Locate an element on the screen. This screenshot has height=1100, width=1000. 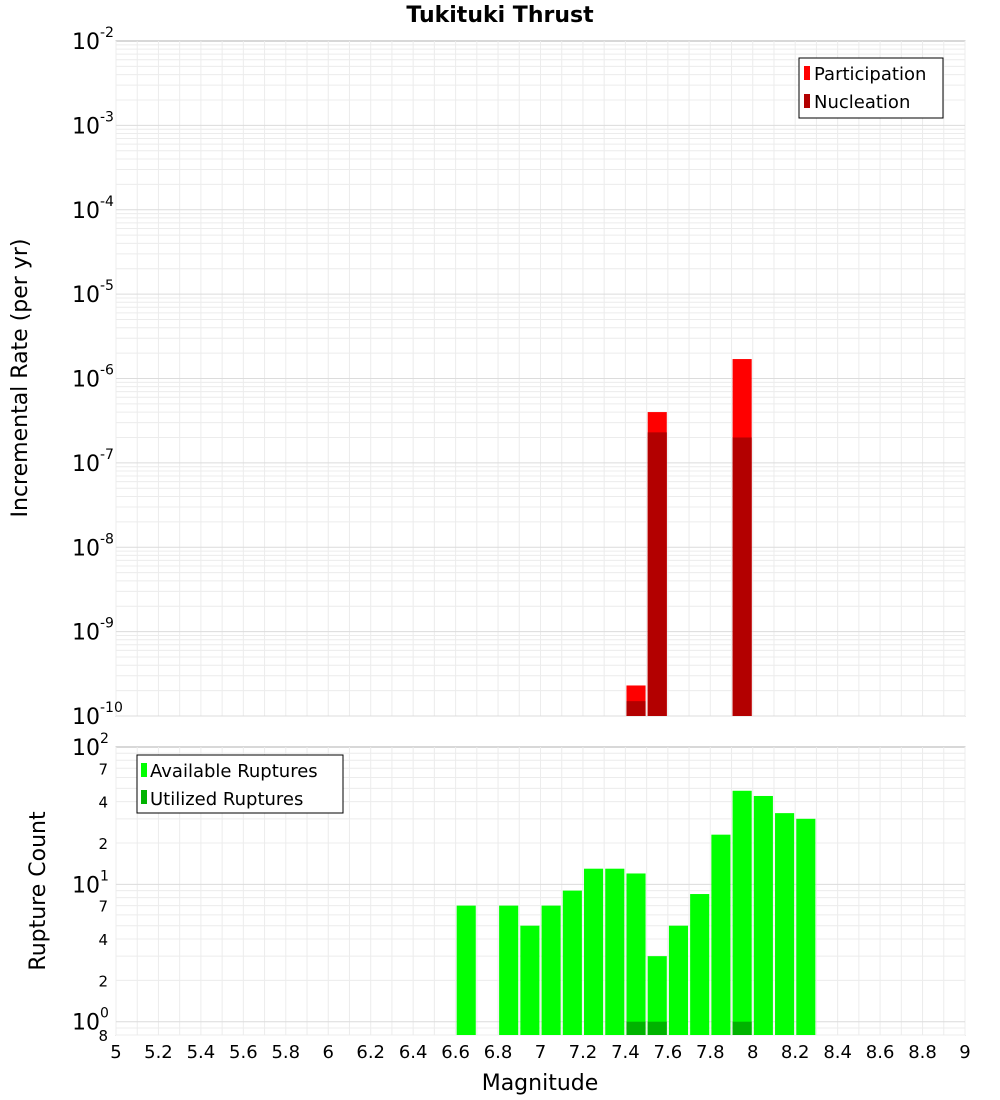
x-tick-label: 7.4 is located at coordinates (625, 1052).